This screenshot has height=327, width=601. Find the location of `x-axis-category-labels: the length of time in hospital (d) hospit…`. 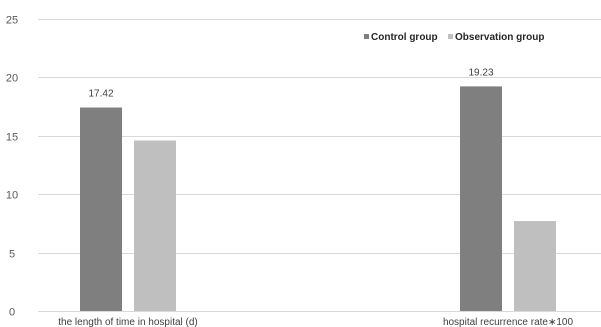

x-axis-category-labels: the length of time in hospital (d) hospit… is located at coordinates (315, 322).